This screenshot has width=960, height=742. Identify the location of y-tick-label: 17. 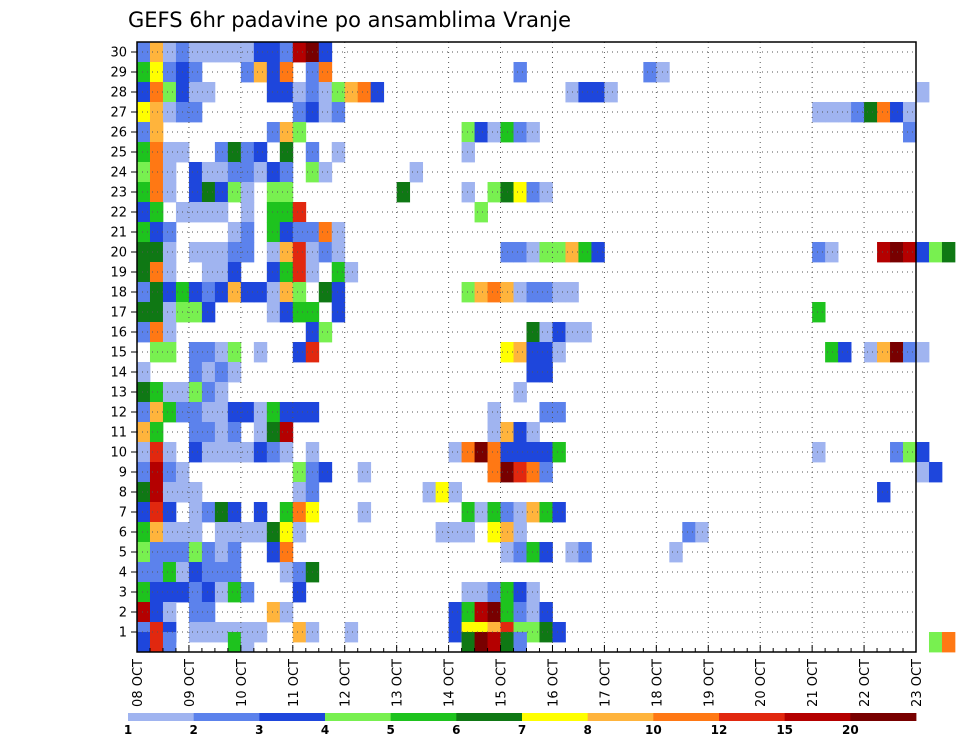
(118, 313).